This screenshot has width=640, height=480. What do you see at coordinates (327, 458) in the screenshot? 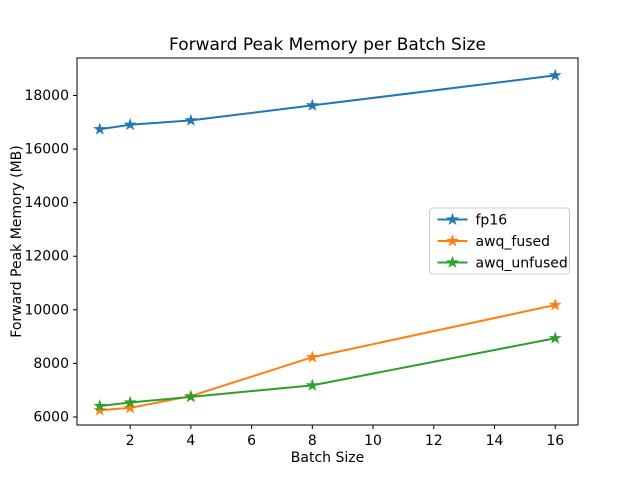
I see `x-axis-label: Batch Size` at bounding box center [327, 458].